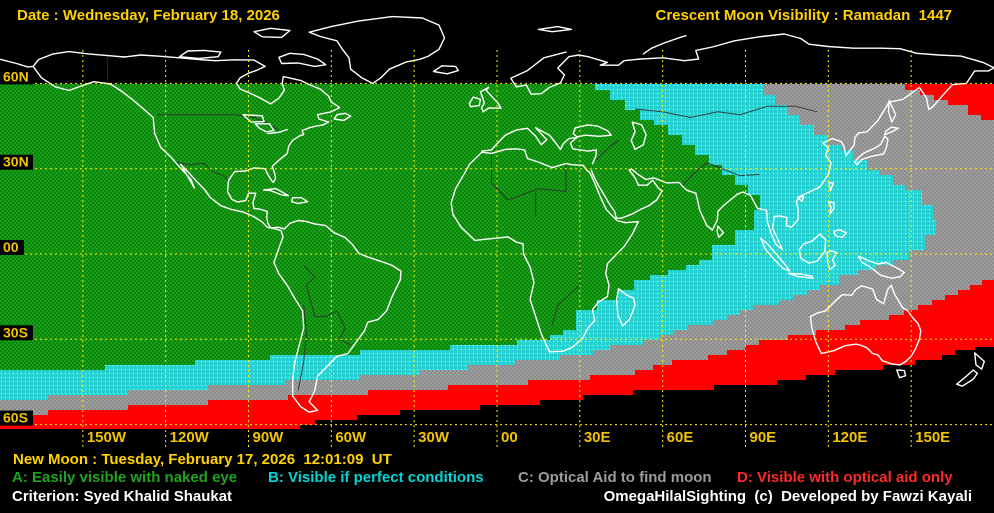  I want to click on lat-label-60N: 60N, so click(16, 76).